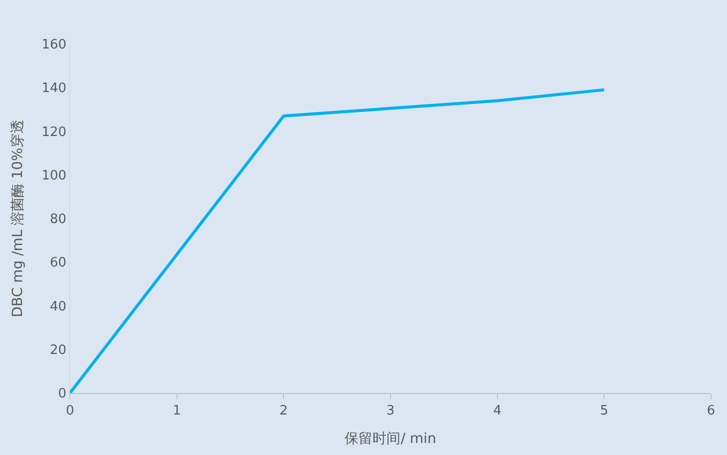  What do you see at coordinates (58, 306) in the screenshot?
I see `y-tick-label: 40` at bounding box center [58, 306].